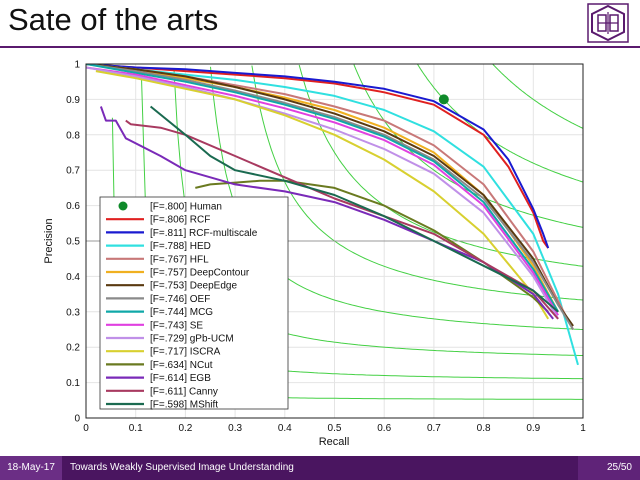 The image size is (640, 480). Describe the element at coordinates (484, 428) in the screenshot. I see `x-tick-label: 0.8` at that location.